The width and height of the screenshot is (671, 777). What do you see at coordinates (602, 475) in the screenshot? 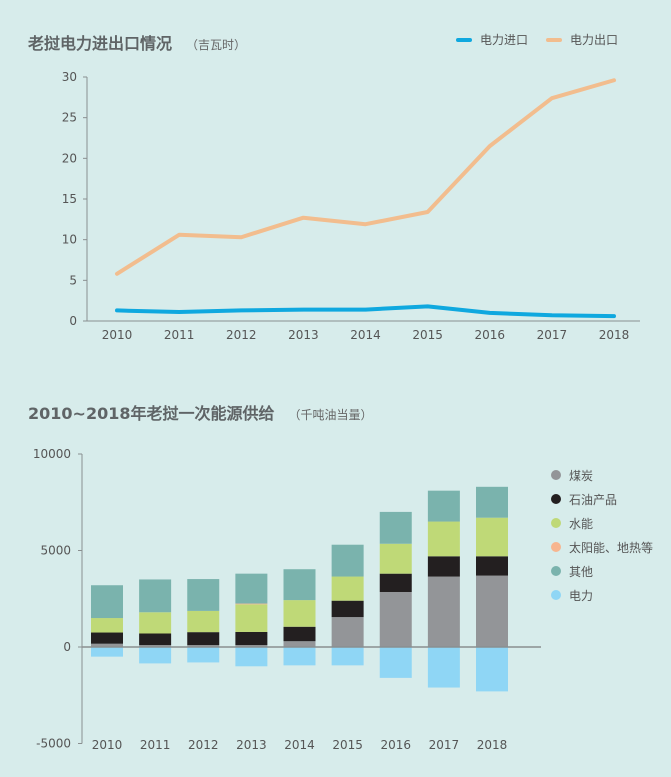
I see `legend-item: 煤炭` at bounding box center [602, 475].